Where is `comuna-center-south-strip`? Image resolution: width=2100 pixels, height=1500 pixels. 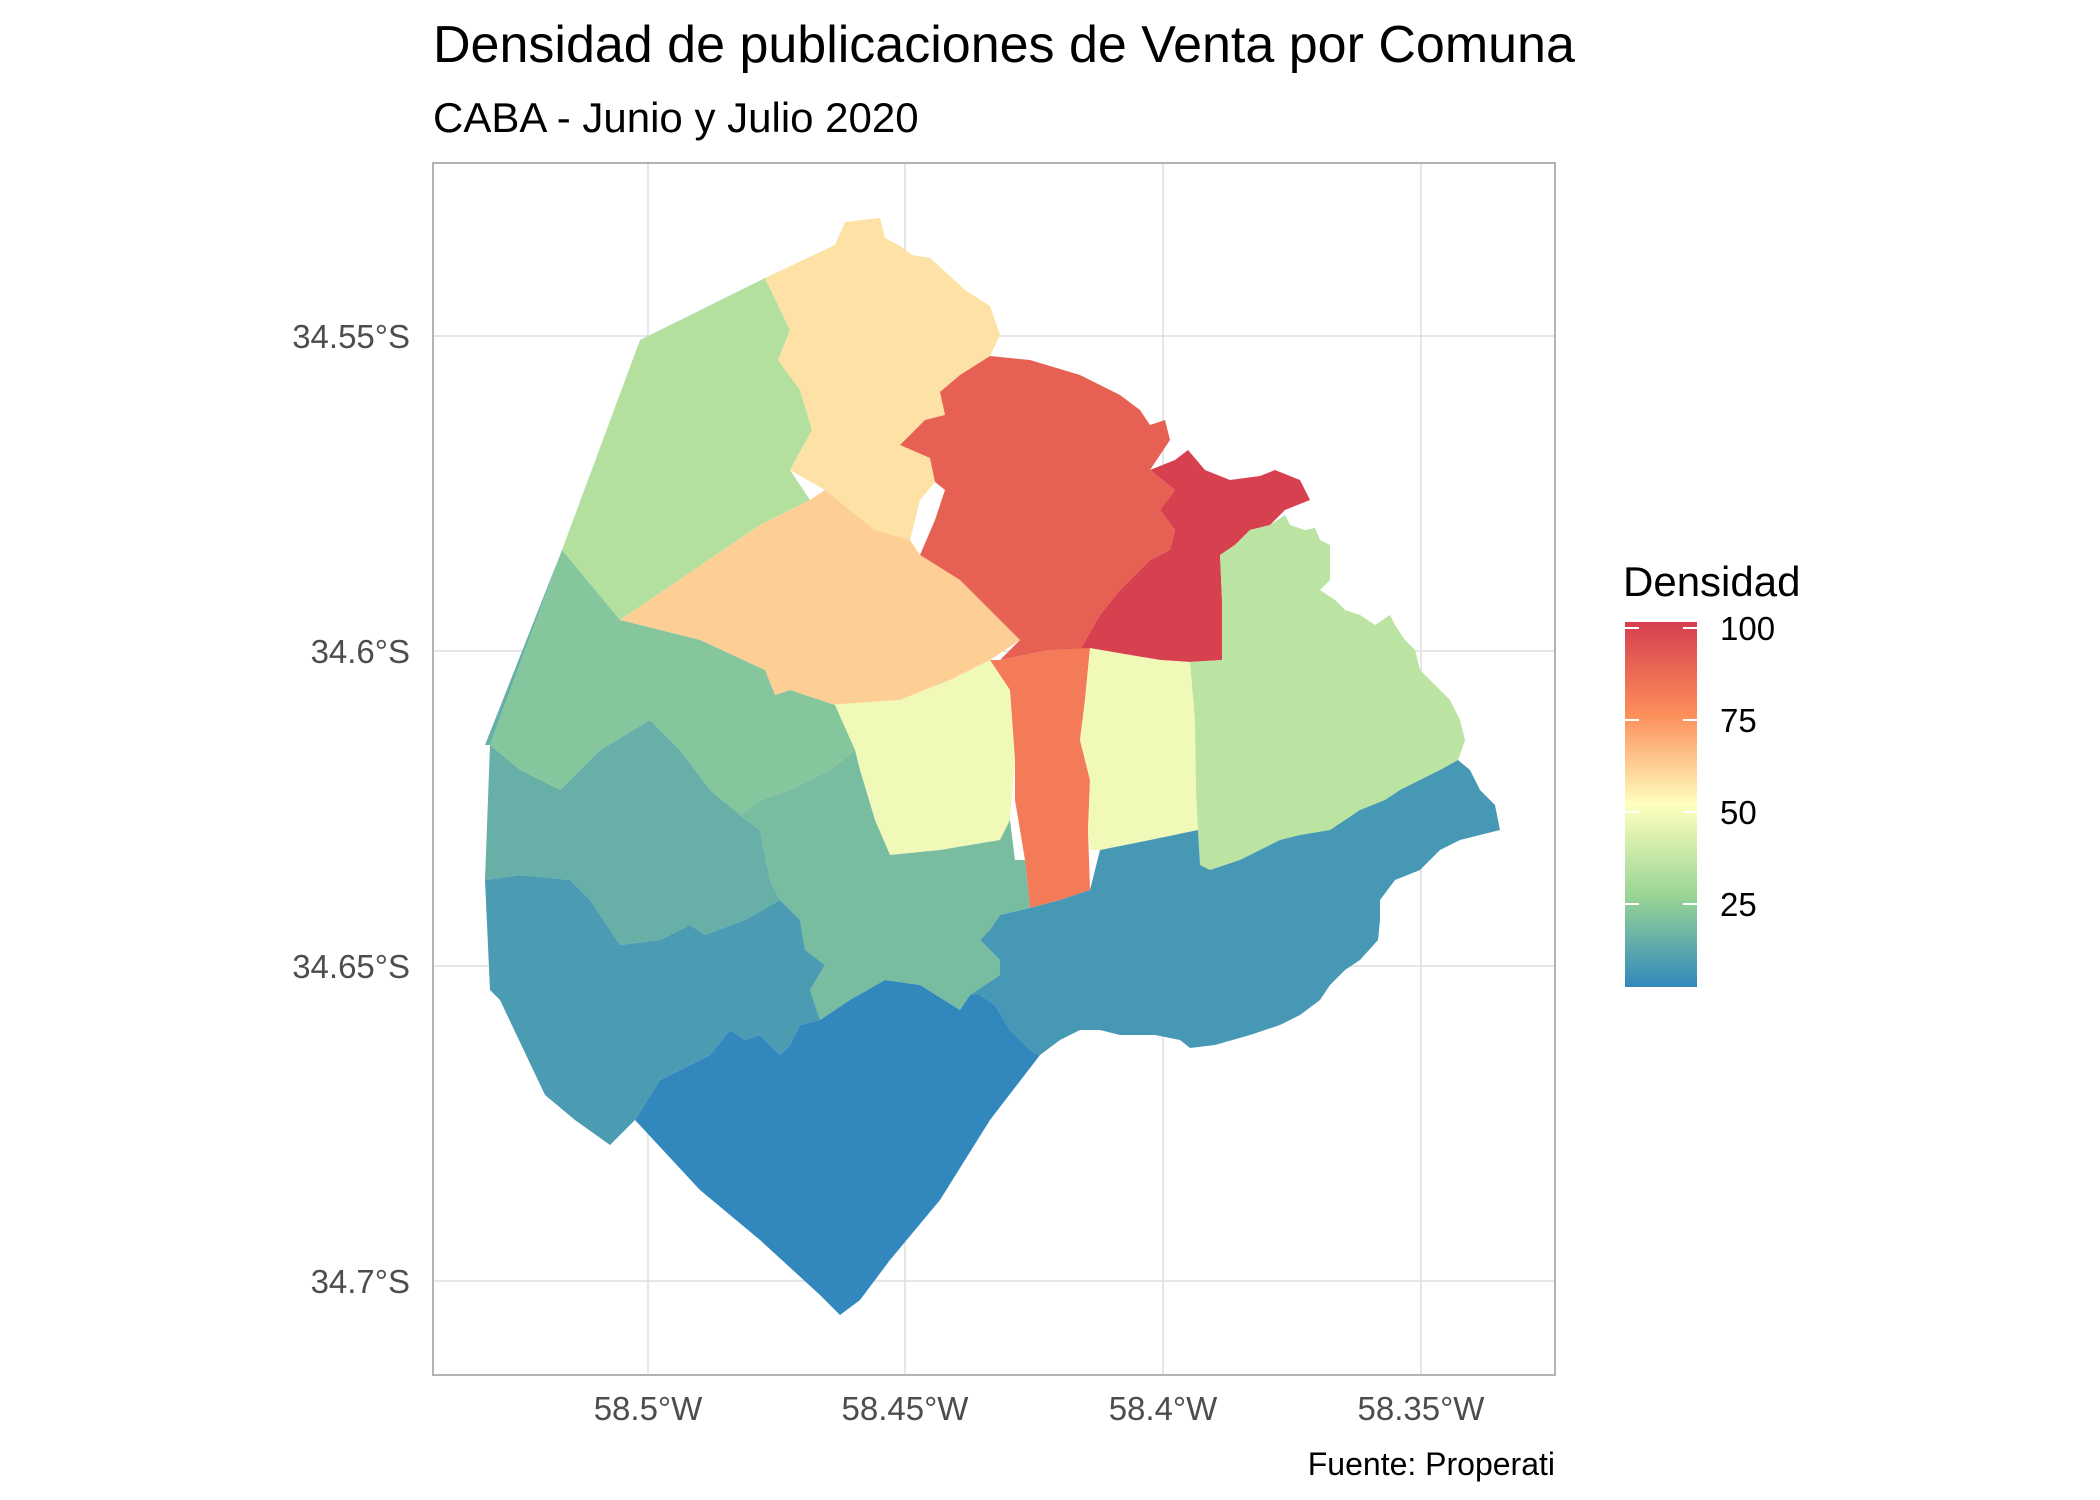
comuna-center-south-strip is located at coordinates (1040, 778).